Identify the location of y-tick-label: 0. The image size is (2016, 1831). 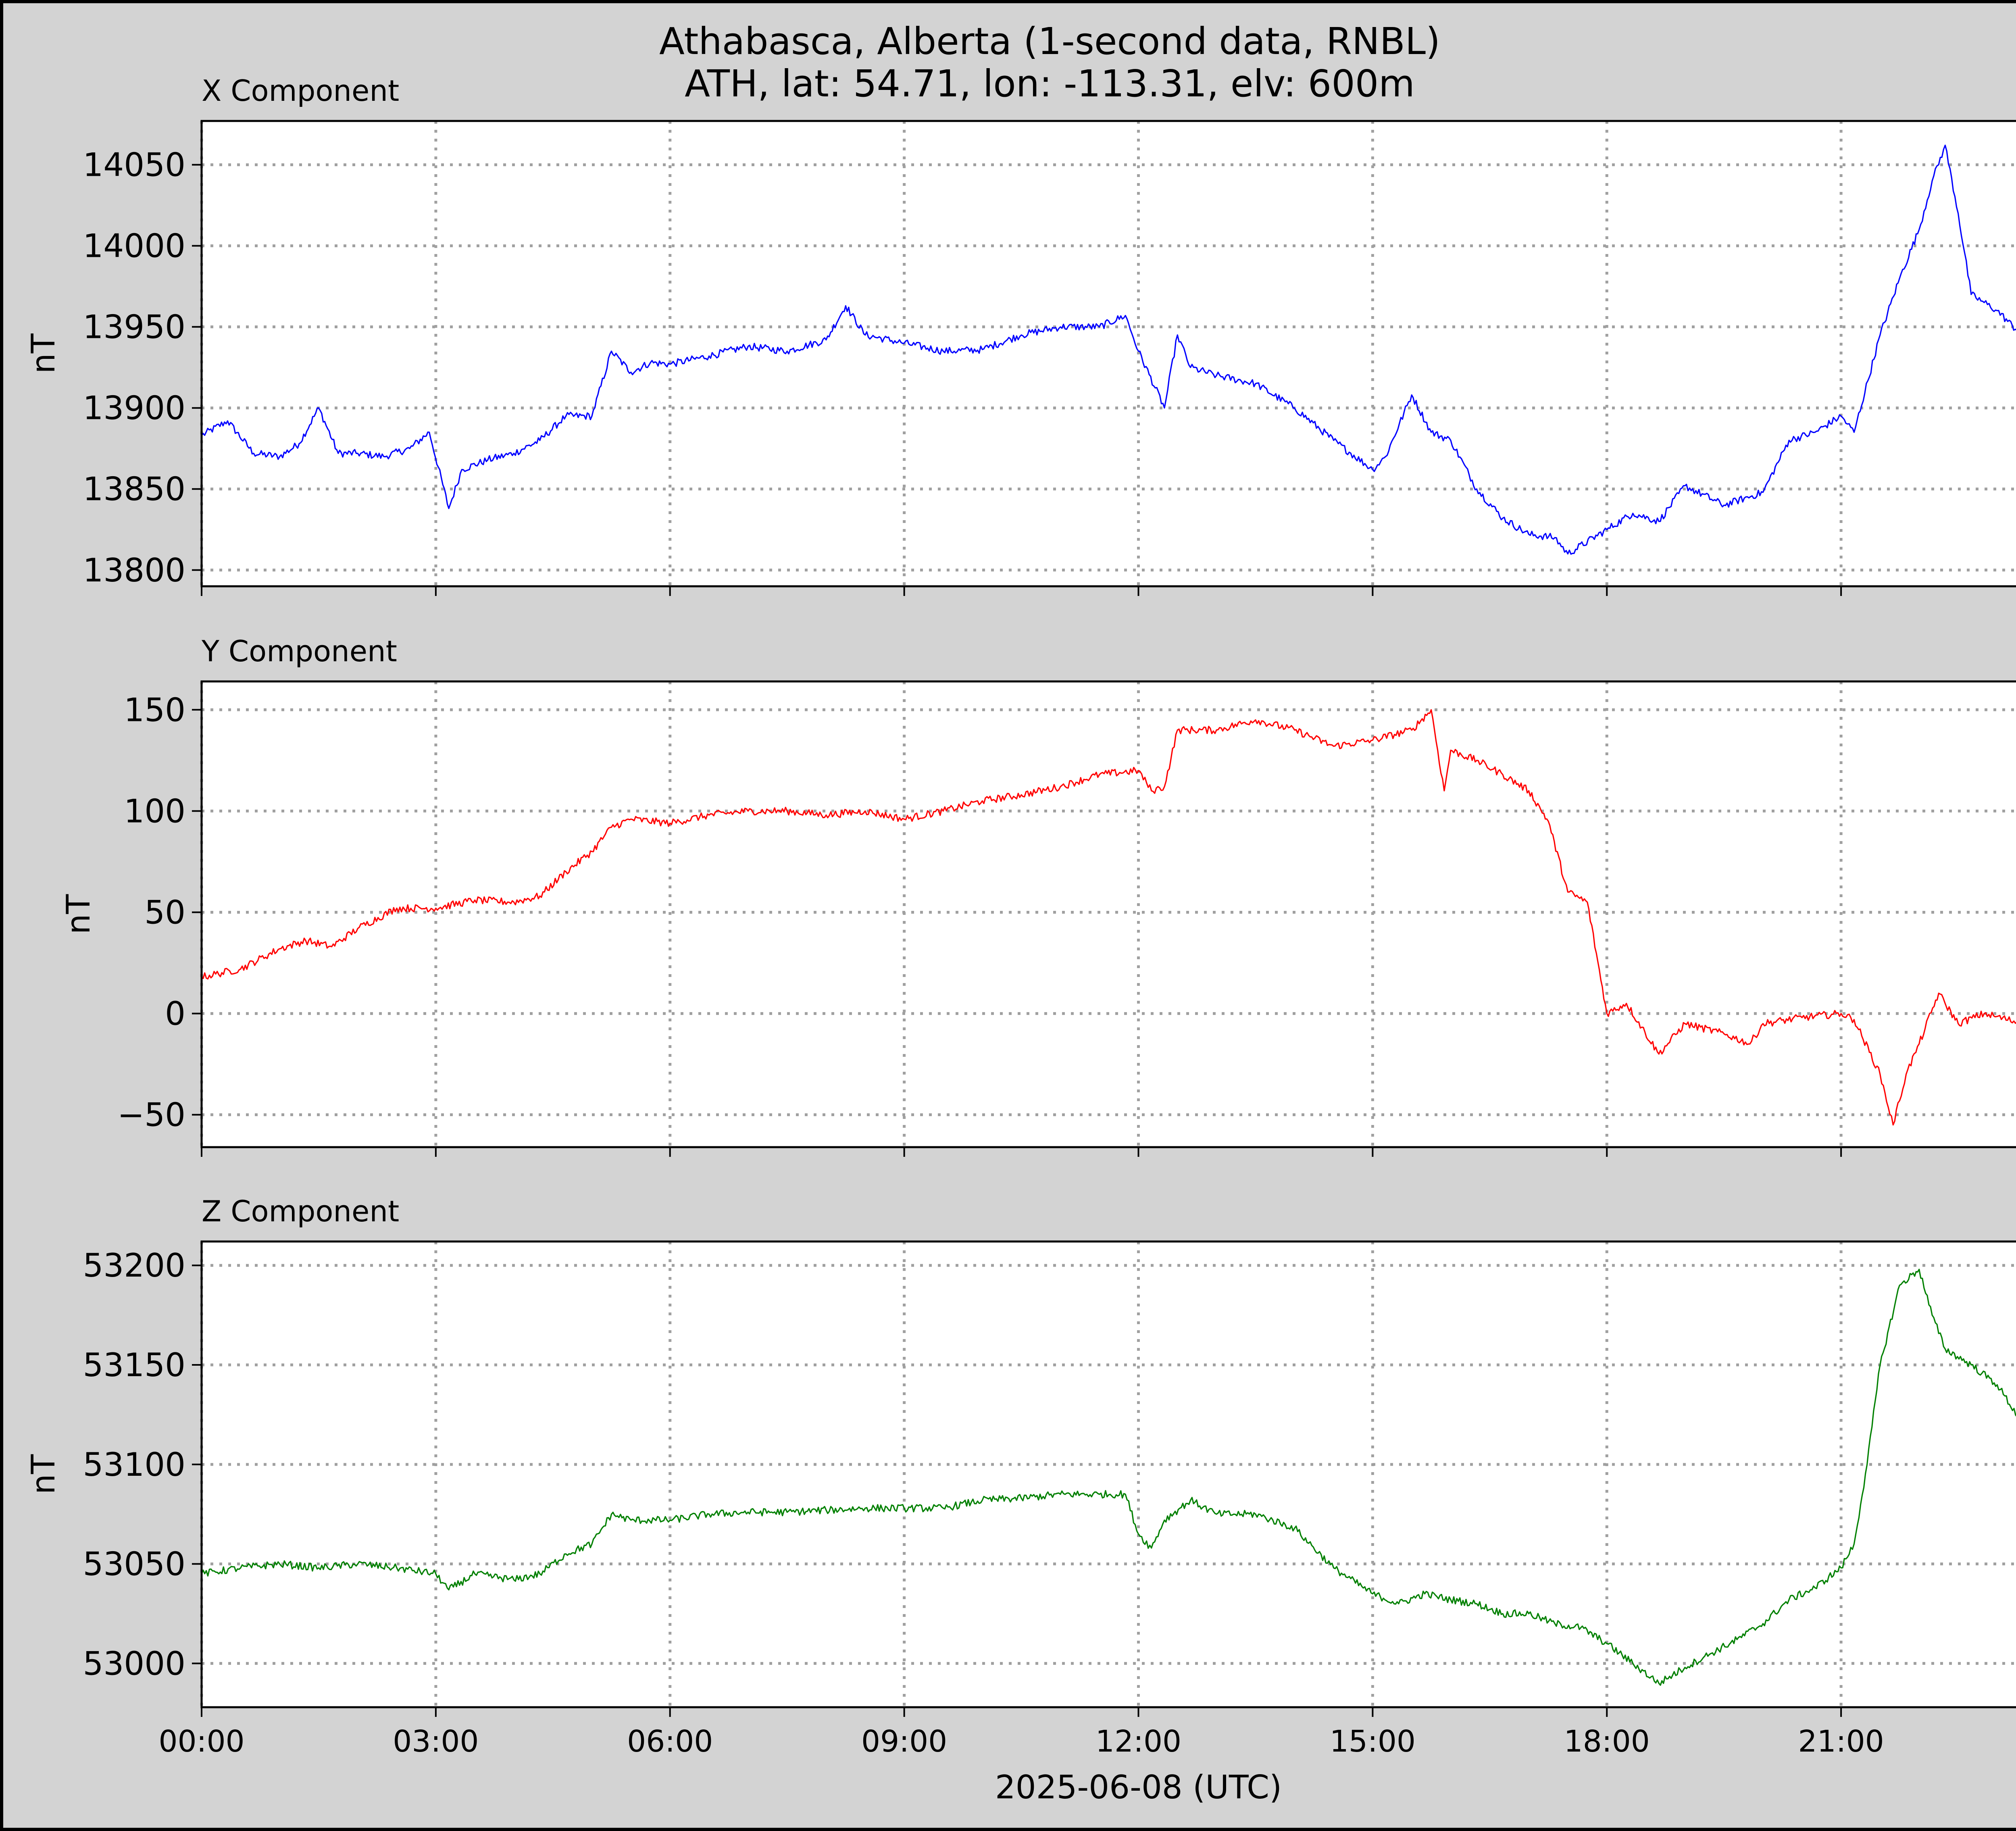
(175, 1014).